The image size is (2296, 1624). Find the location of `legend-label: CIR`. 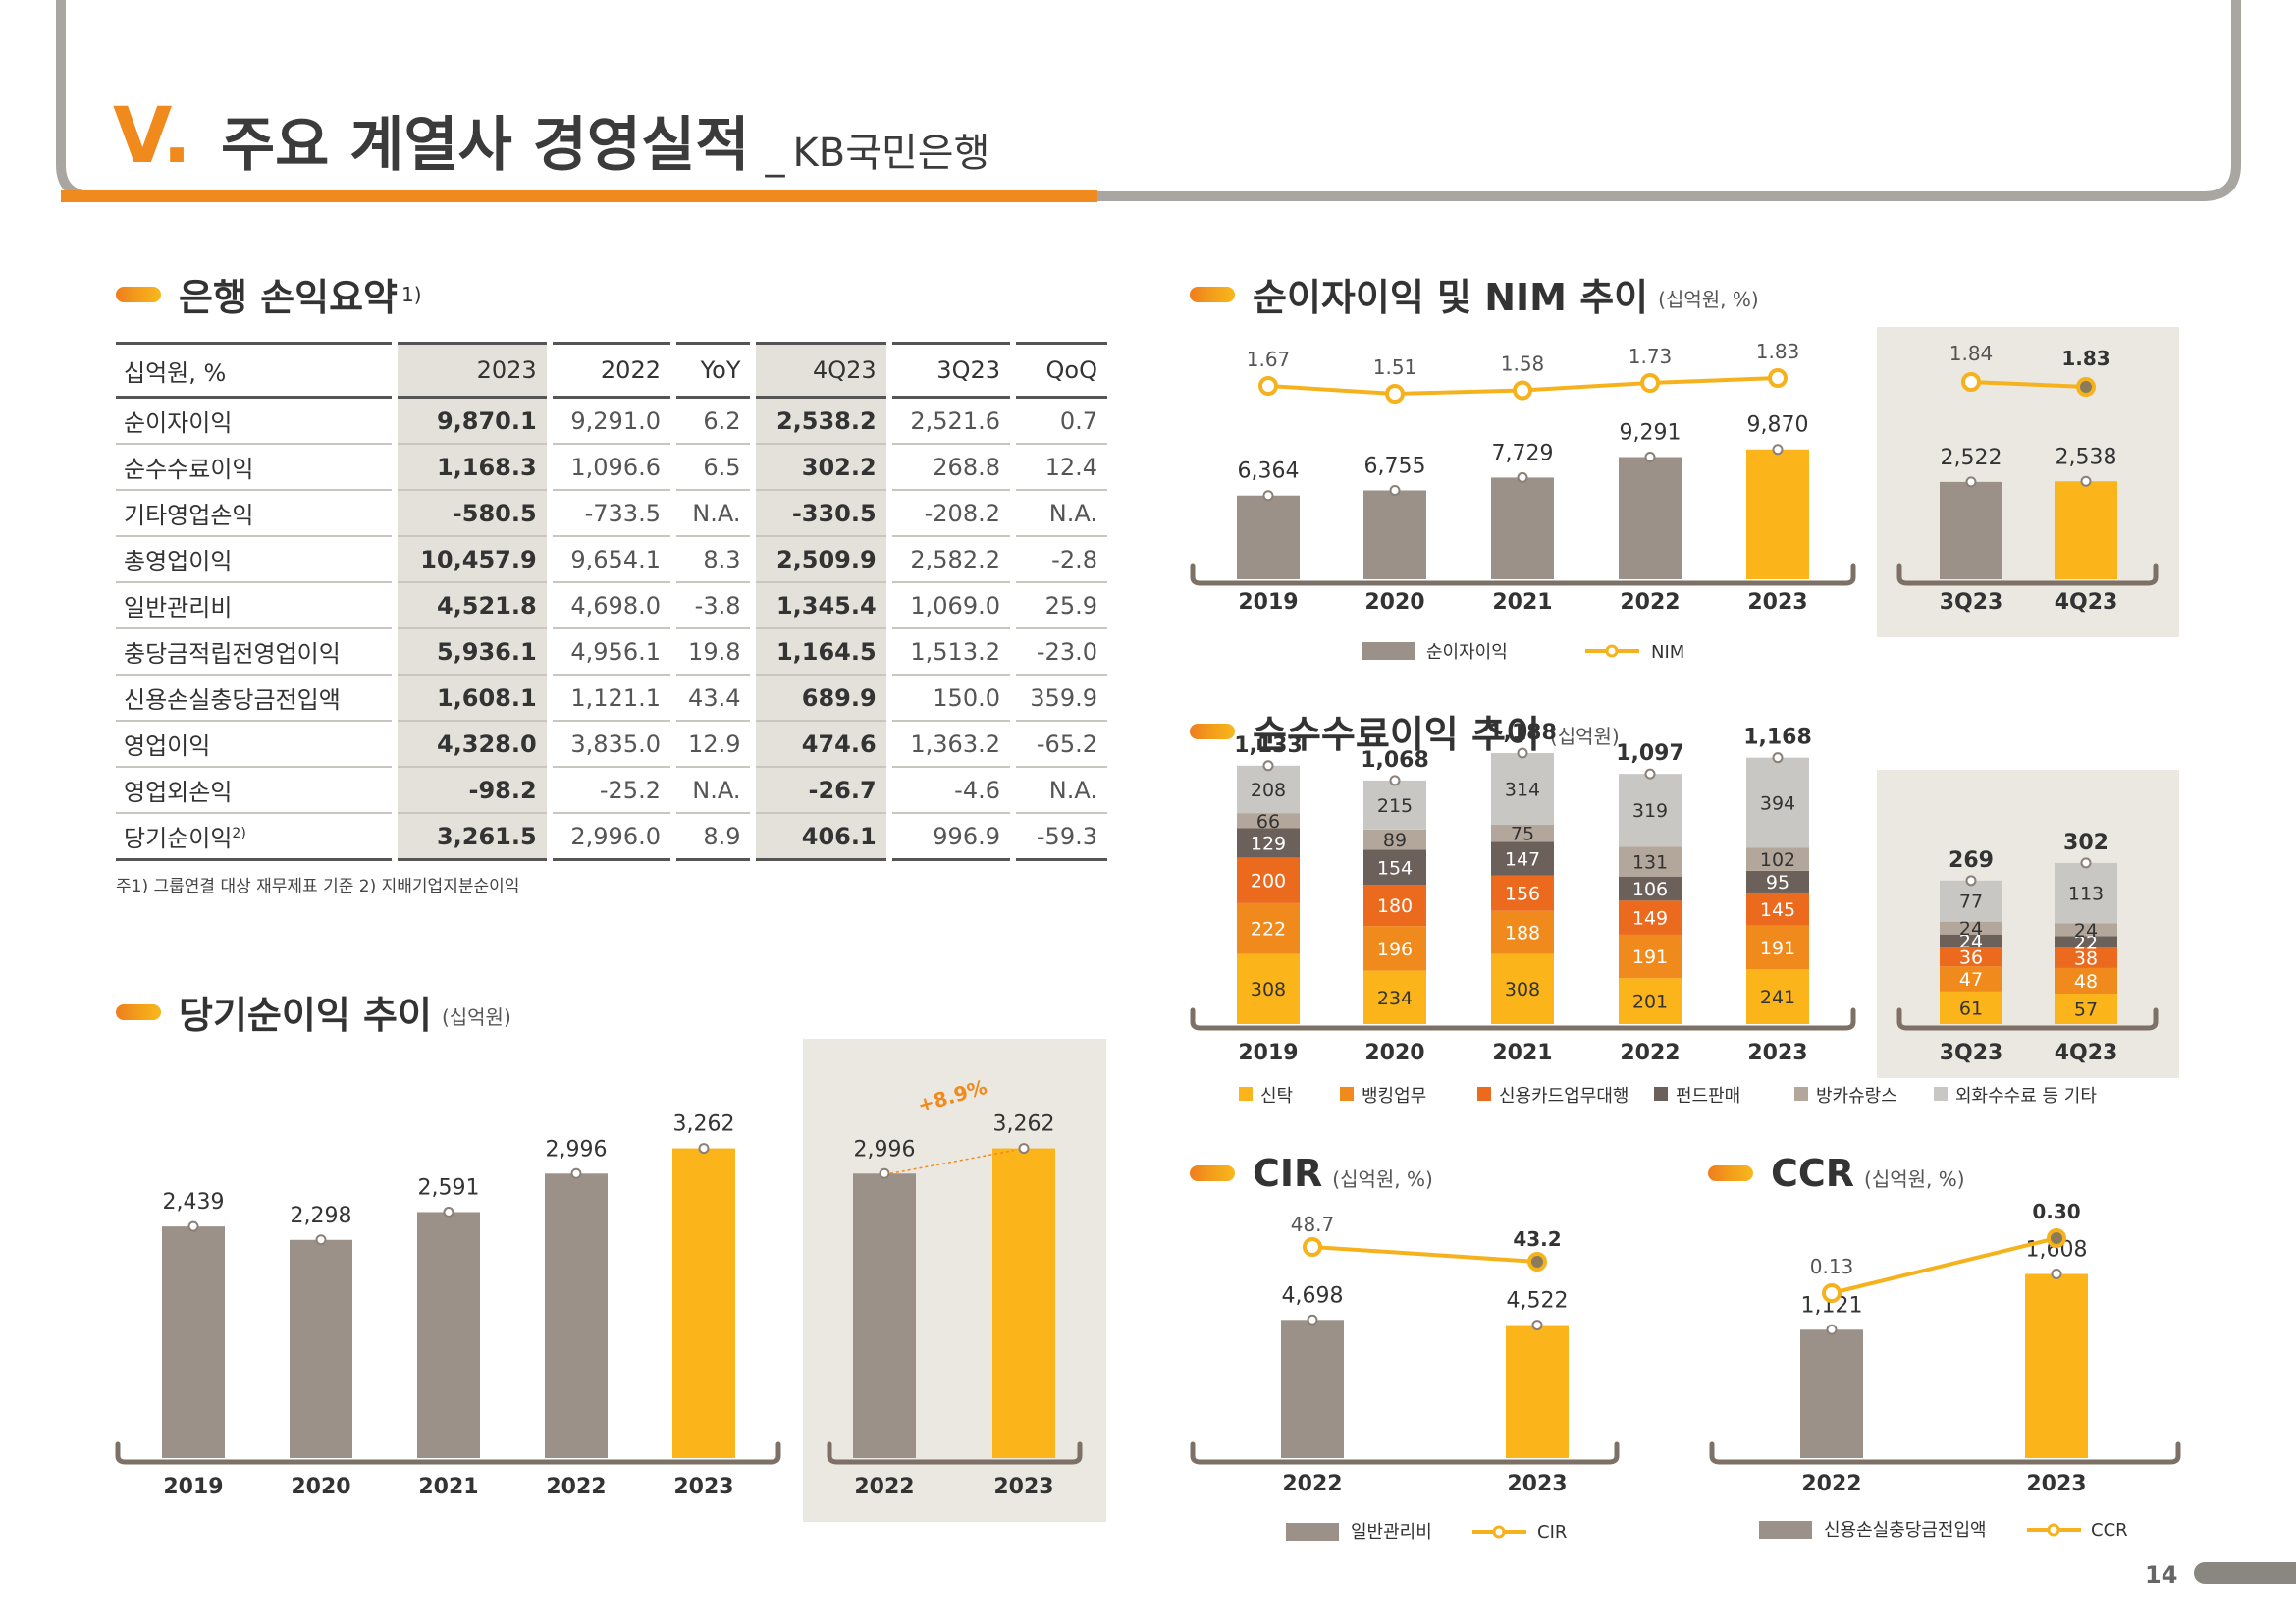

legend-label: CIR is located at coordinates (1552, 1532).